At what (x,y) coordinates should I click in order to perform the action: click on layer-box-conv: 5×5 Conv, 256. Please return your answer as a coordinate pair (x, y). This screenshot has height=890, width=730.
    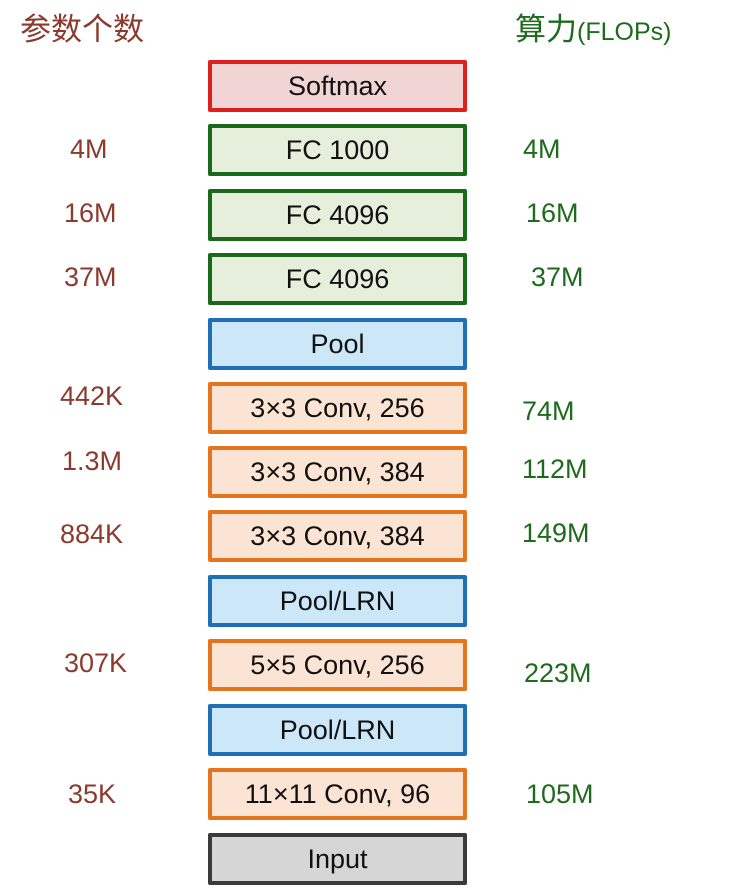
    Looking at the image, I should click on (337, 665).